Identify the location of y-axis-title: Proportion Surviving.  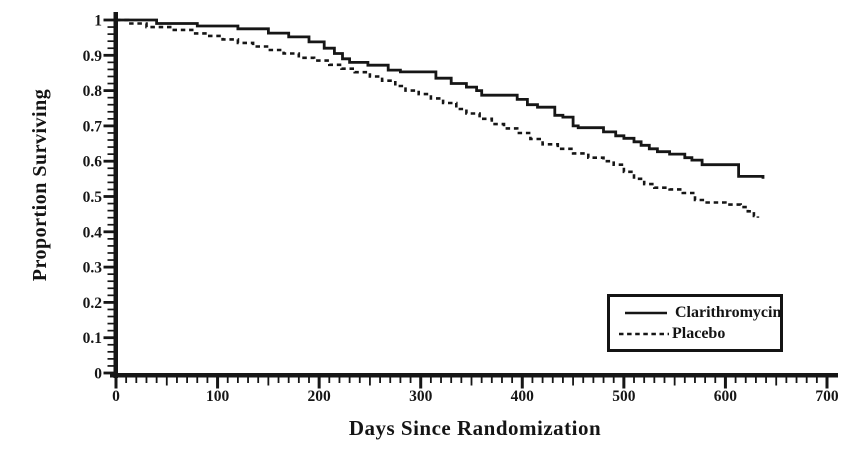
(40, 185).